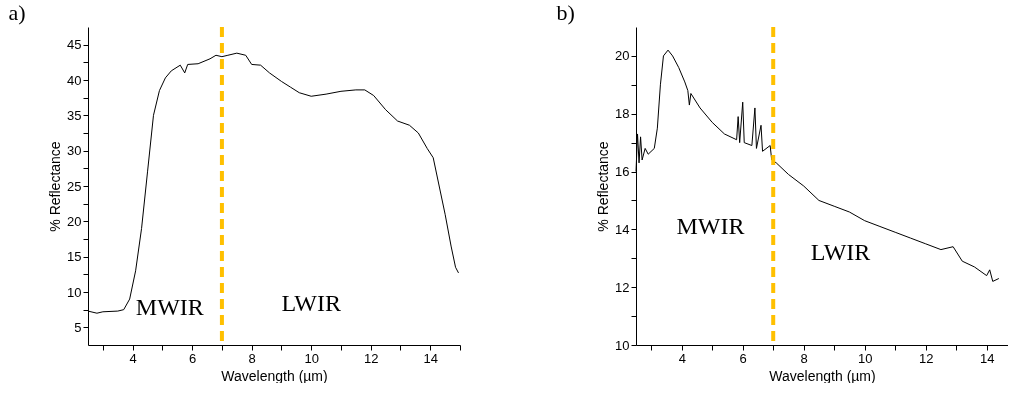 This screenshot has height=409, width=1010. Describe the element at coordinates (74, 115) in the screenshot. I see `y-tick-label: 35` at that location.